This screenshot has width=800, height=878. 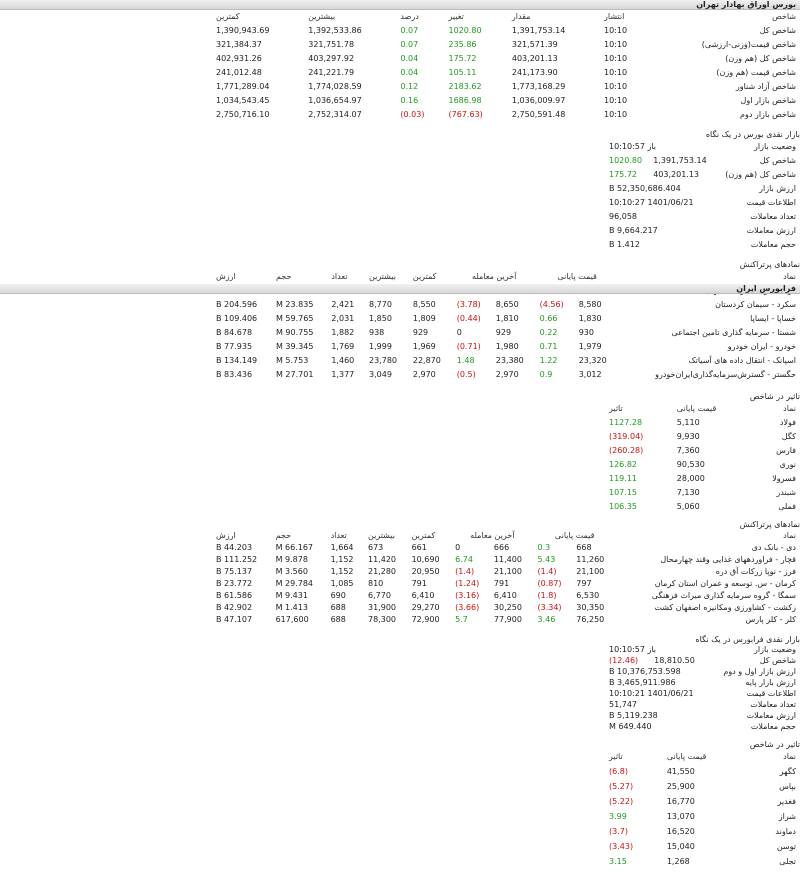 I want to click on cell: 9.878 M, so click(x=291, y=559).